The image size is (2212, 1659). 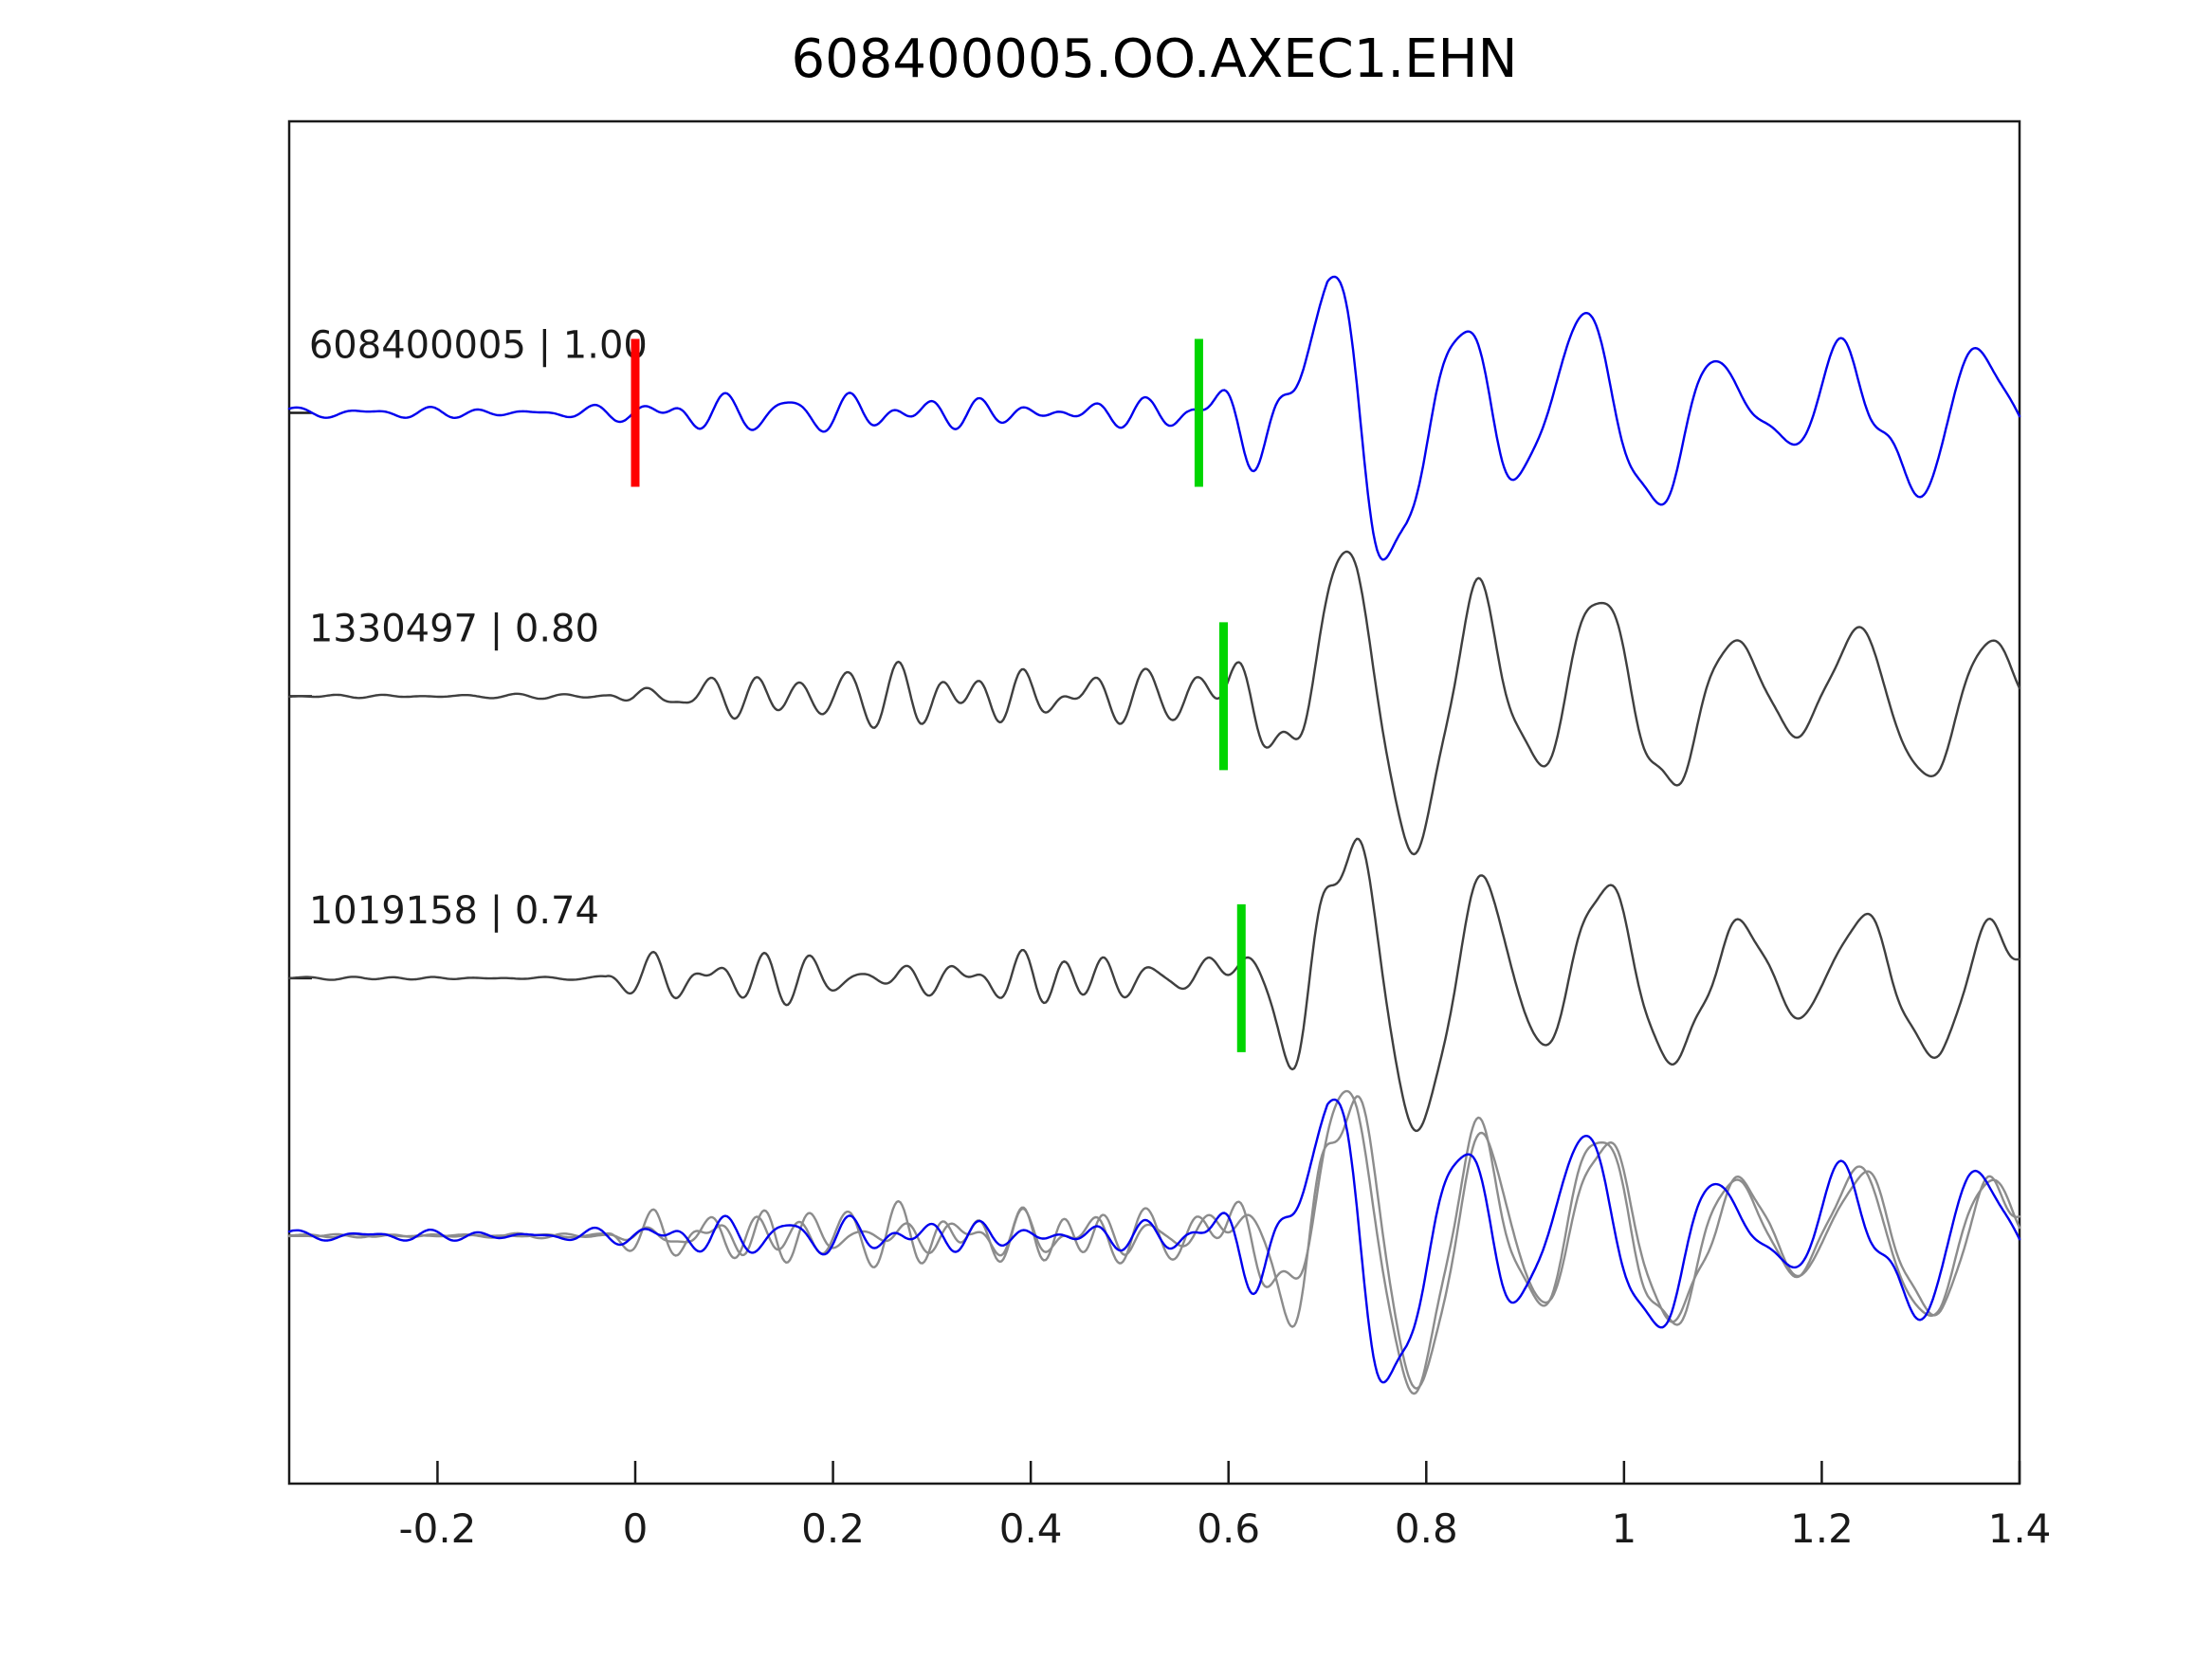 What do you see at coordinates (1426, 1528) in the screenshot?
I see `x-tick-label: 0.8` at bounding box center [1426, 1528].